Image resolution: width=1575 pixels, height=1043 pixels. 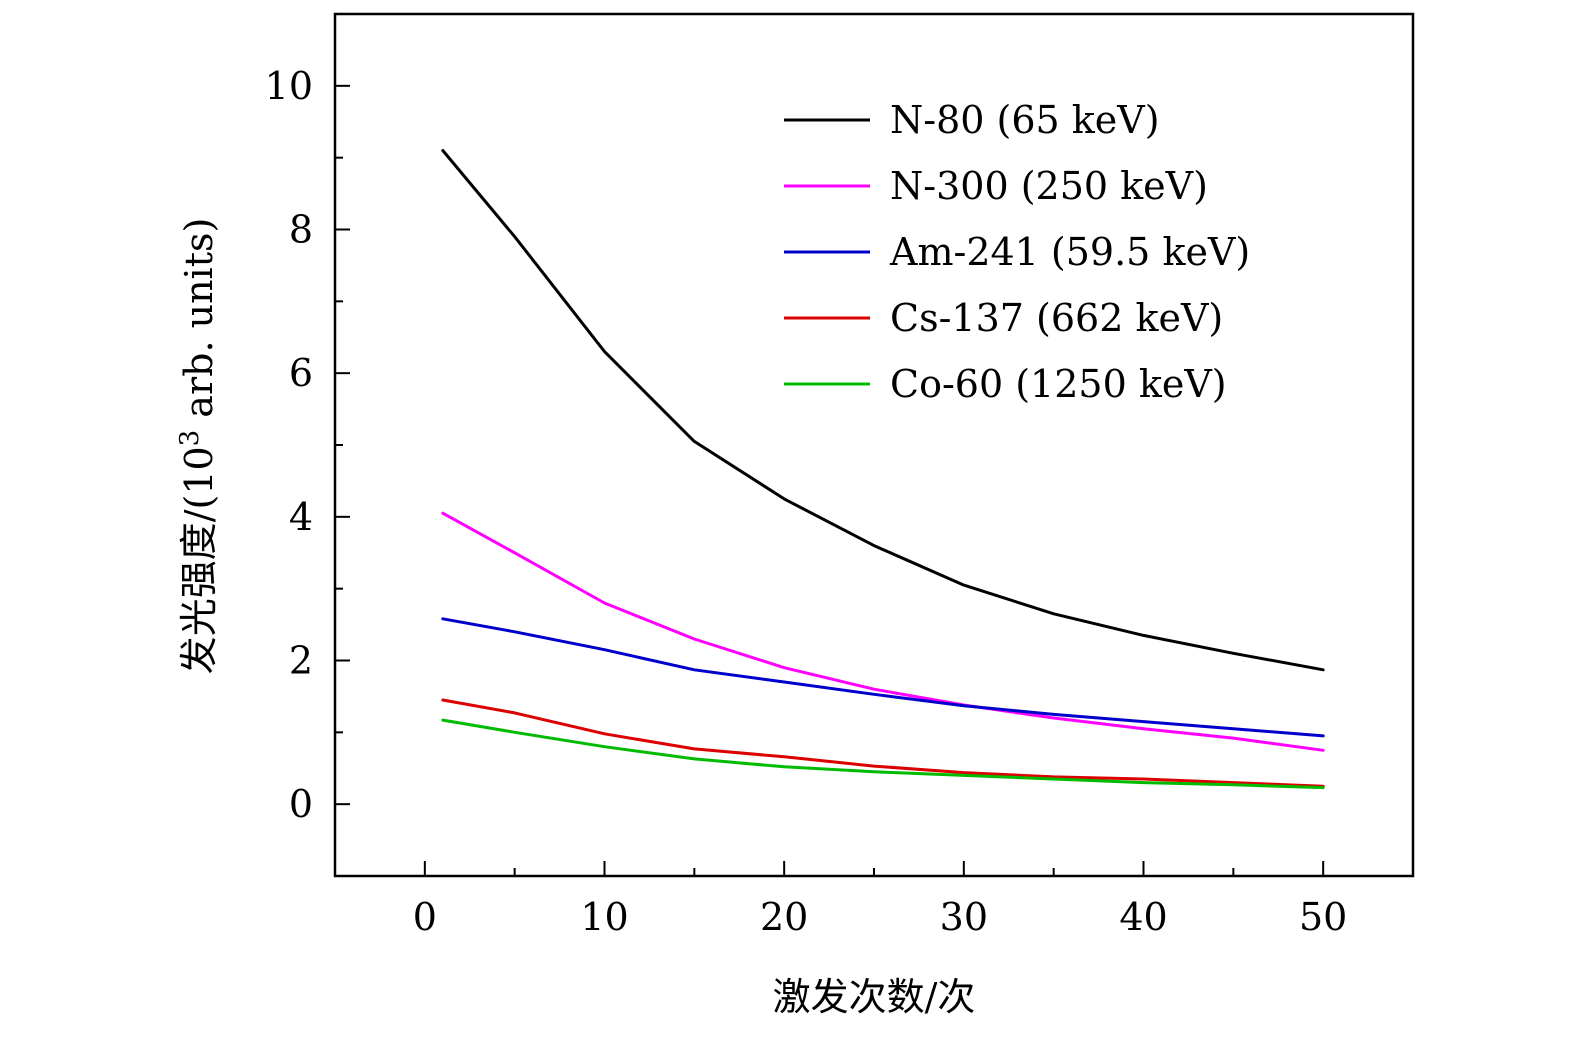 What do you see at coordinates (1025, 120) in the screenshot?
I see `legend-label: N-80 (65 keV)` at bounding box center [1025, 120].